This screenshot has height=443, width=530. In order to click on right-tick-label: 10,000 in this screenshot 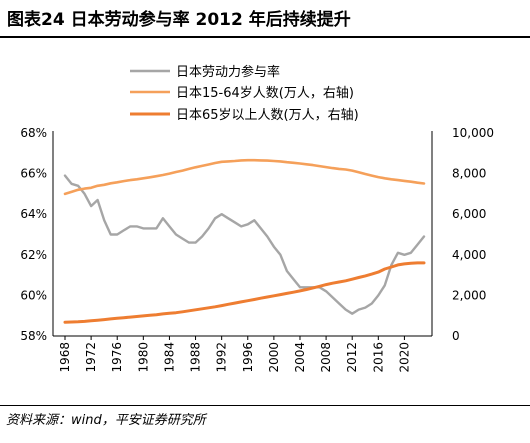, I will do `click(473, 133)`.